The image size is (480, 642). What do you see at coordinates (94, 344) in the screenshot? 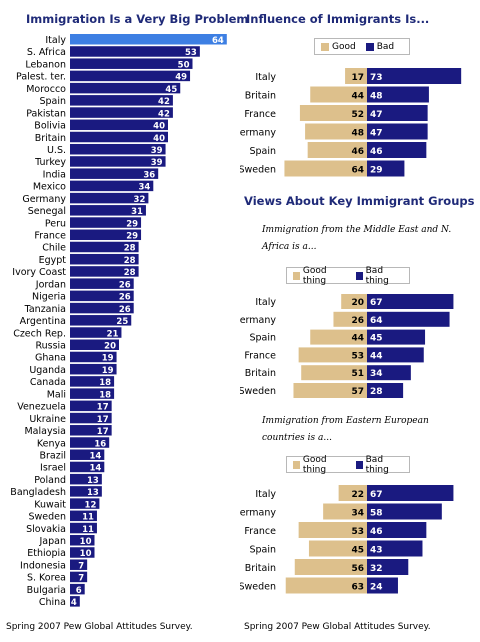
I see `bar-russia` at bounding box center [94, 344].